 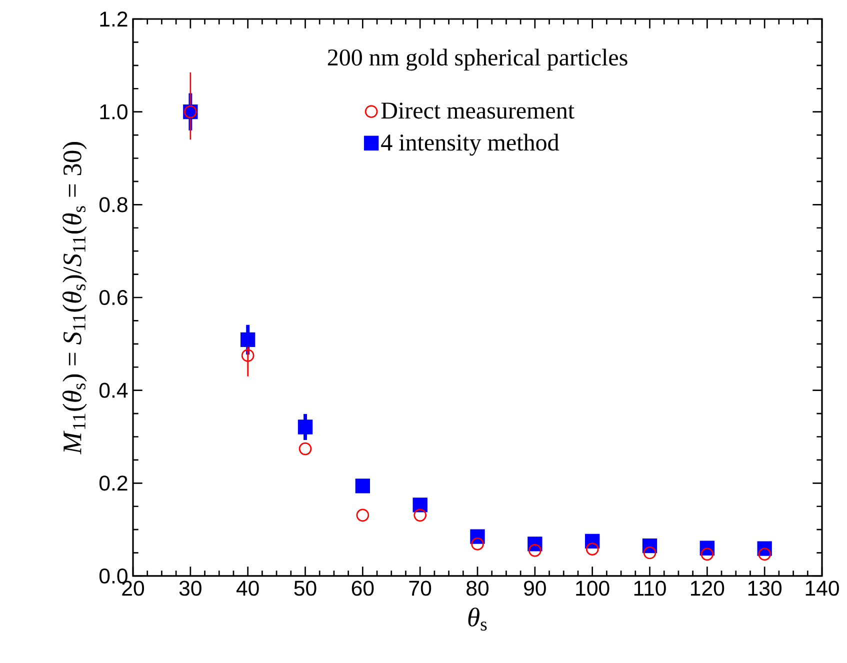 What do you see at coordinates (707, 588) in the screenshot?
I see `x-tick-label: 120` at bounding box center [707, 588].